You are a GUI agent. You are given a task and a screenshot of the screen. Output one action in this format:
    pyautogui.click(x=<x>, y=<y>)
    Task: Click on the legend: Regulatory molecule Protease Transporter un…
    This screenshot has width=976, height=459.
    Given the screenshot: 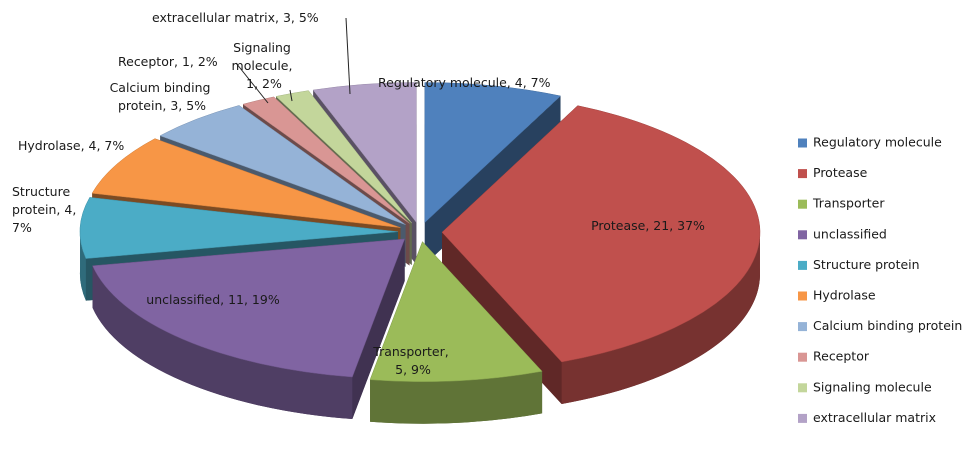 What is the action you would take?
    pyautogui.click(x=880, y=280)
    